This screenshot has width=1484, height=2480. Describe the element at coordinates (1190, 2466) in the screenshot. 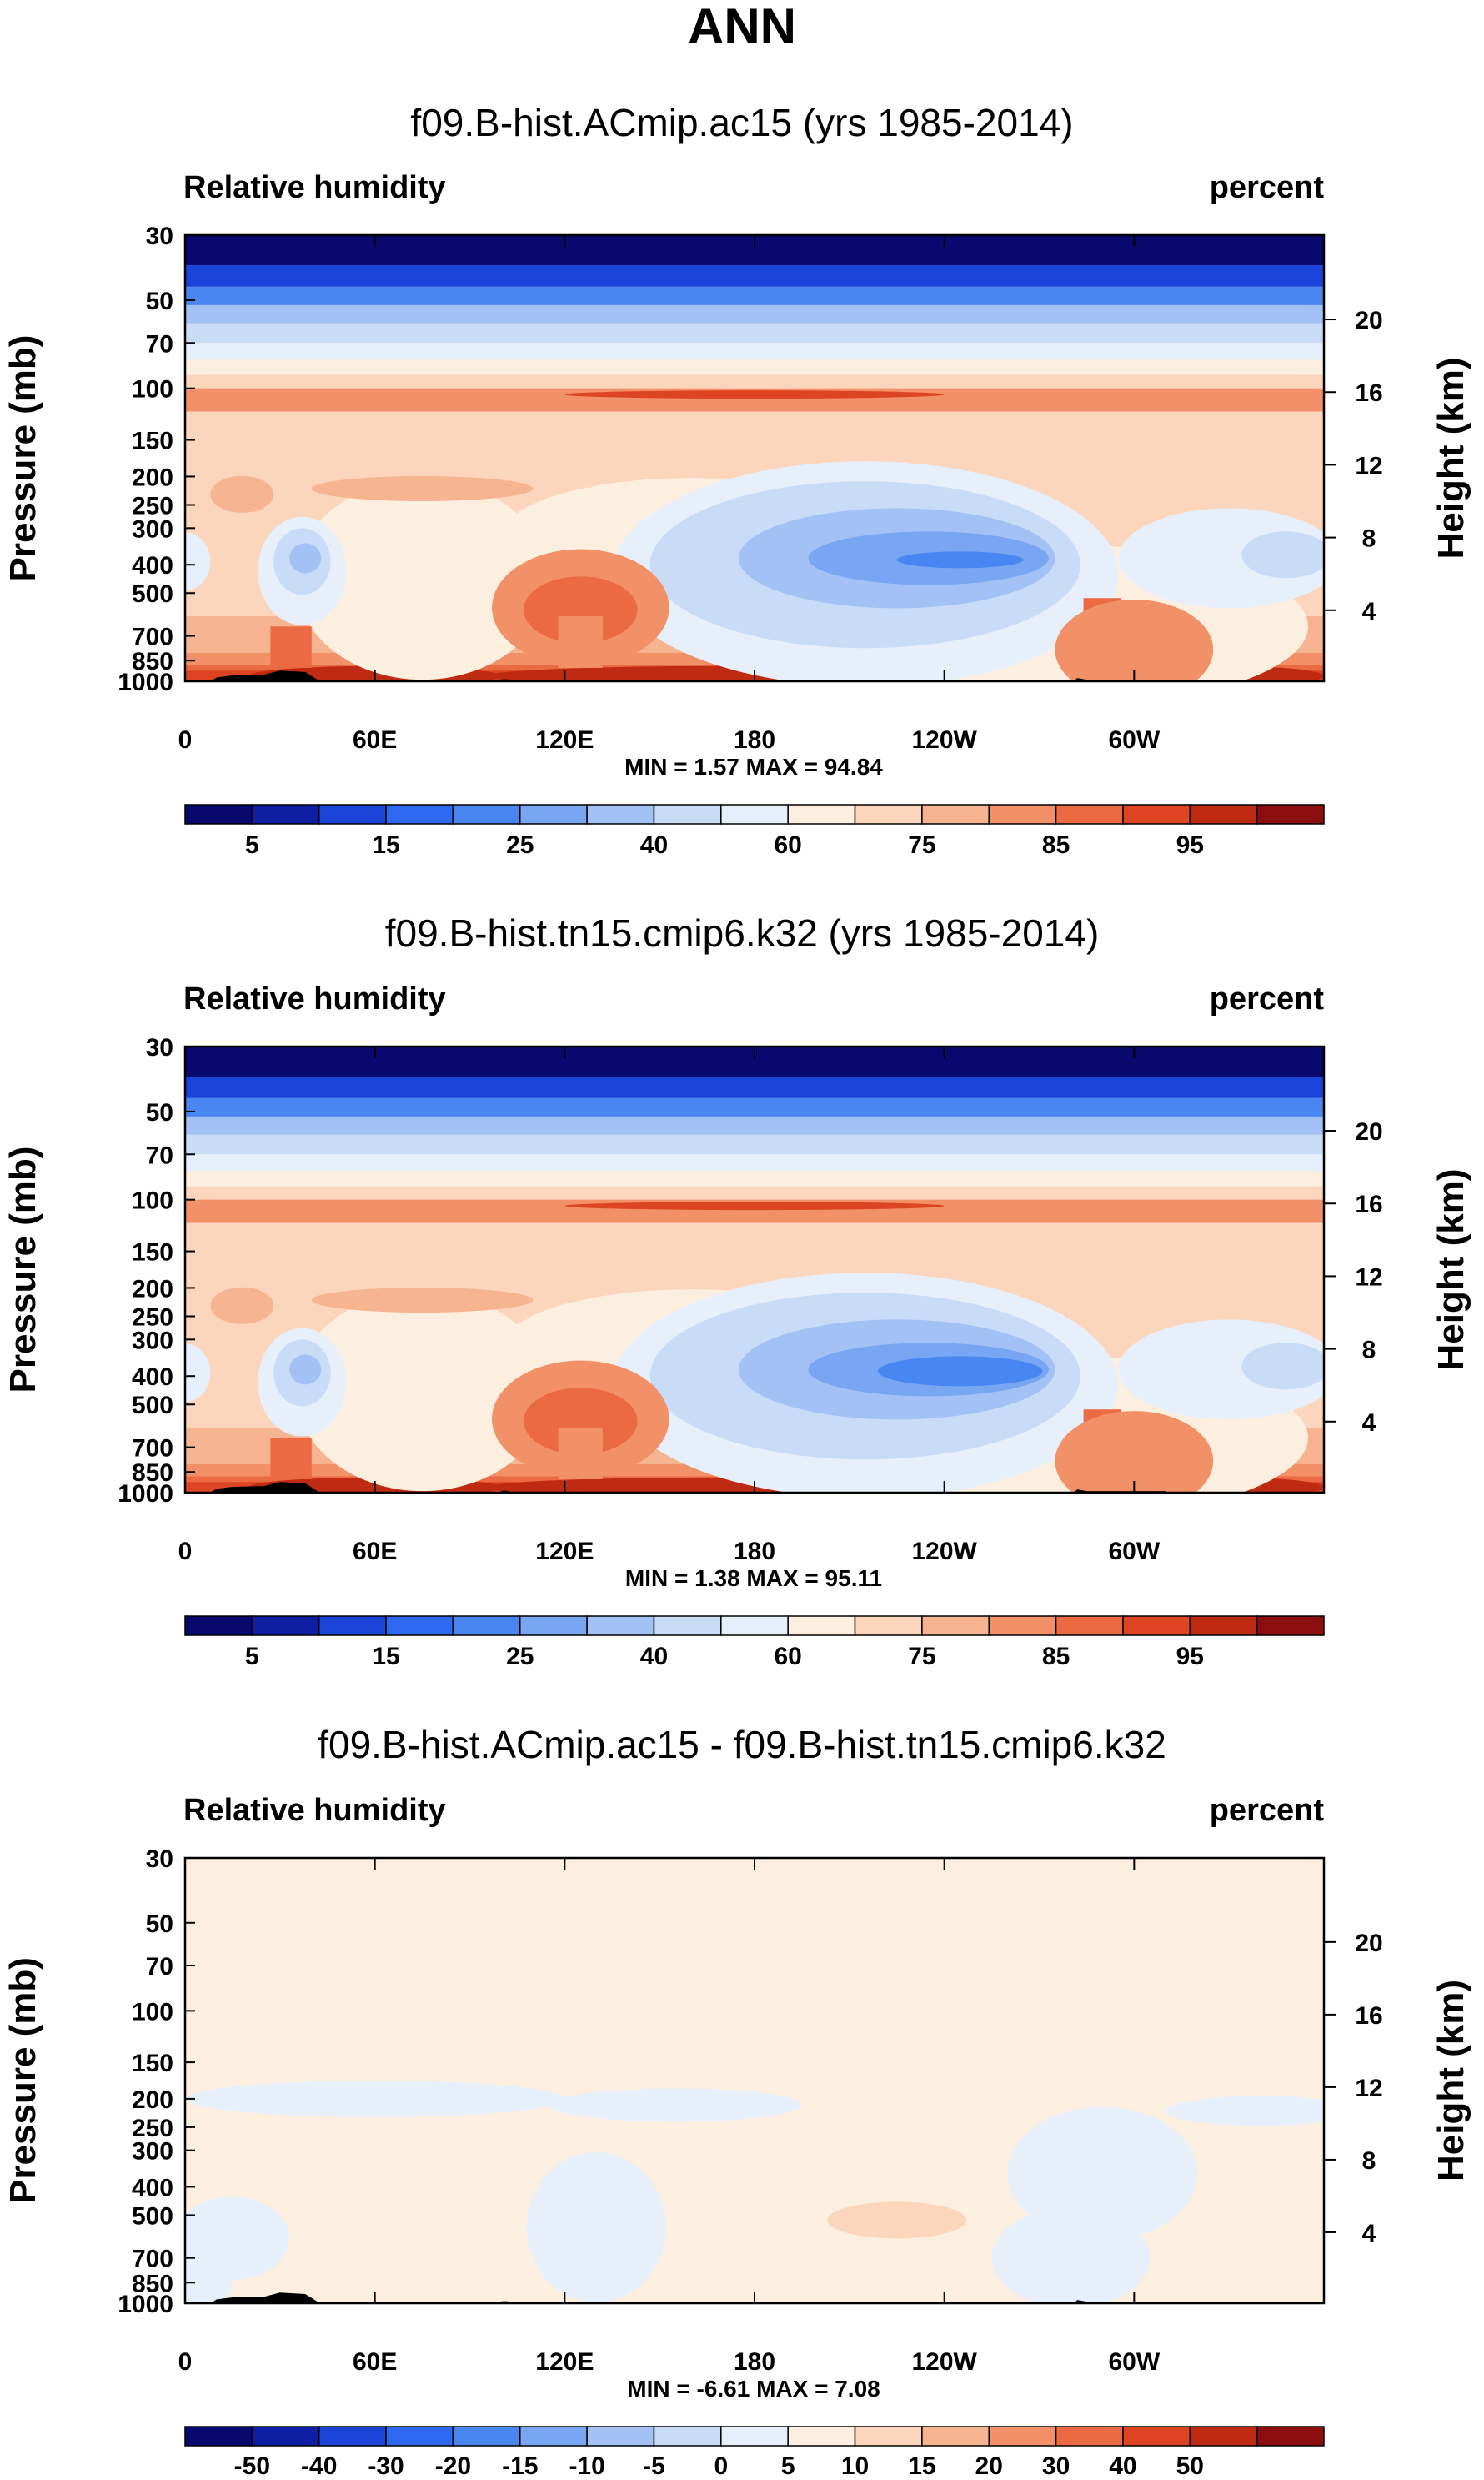

I see `colorbar-label: 50` at that location.